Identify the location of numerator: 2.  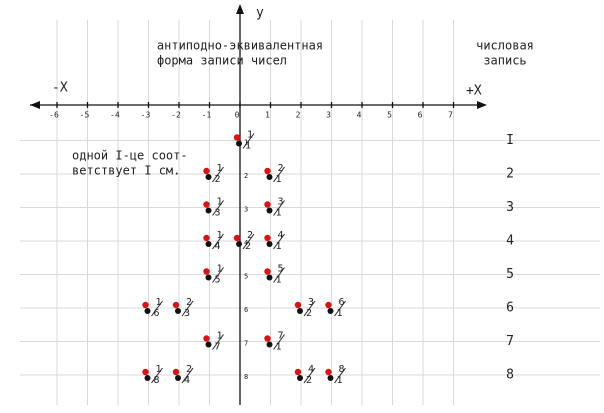
(189, 302).